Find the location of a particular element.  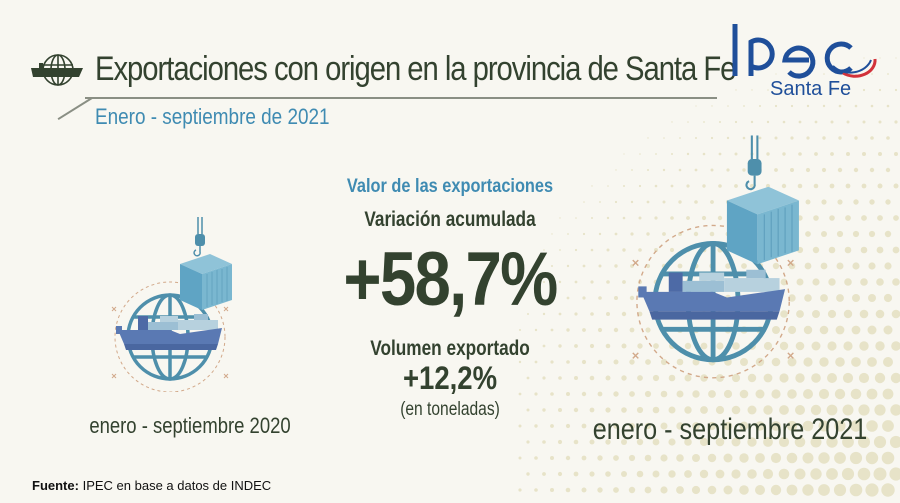

value-heading: Valor de las exportaciones is located at coordinates (450, 186).